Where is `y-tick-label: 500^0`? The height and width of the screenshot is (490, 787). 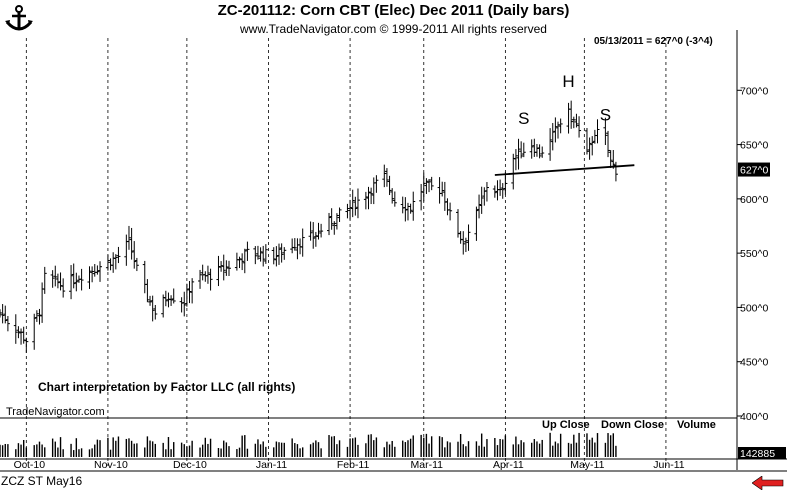 y-tick-label: 500^0 is located at coordinates (754, 308).